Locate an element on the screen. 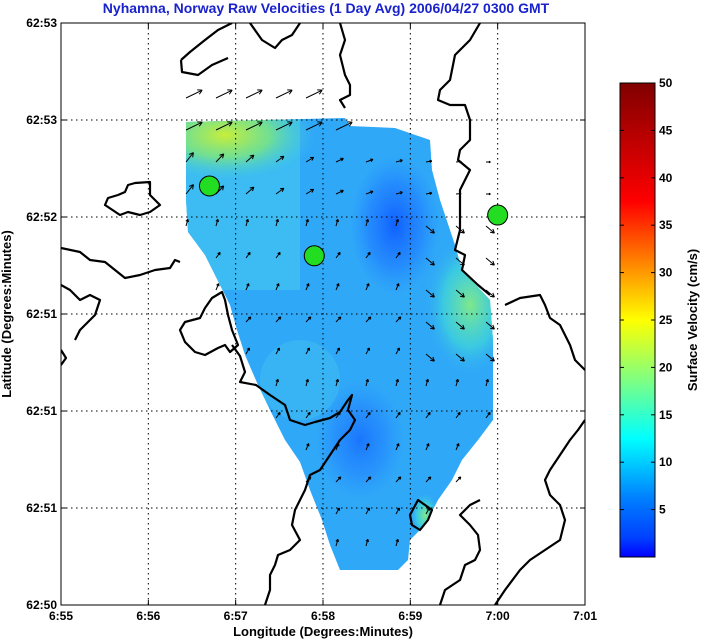 The height and width of the screenshot is (639, 702). coastline-west-shore is located at coordinates (267, 447).